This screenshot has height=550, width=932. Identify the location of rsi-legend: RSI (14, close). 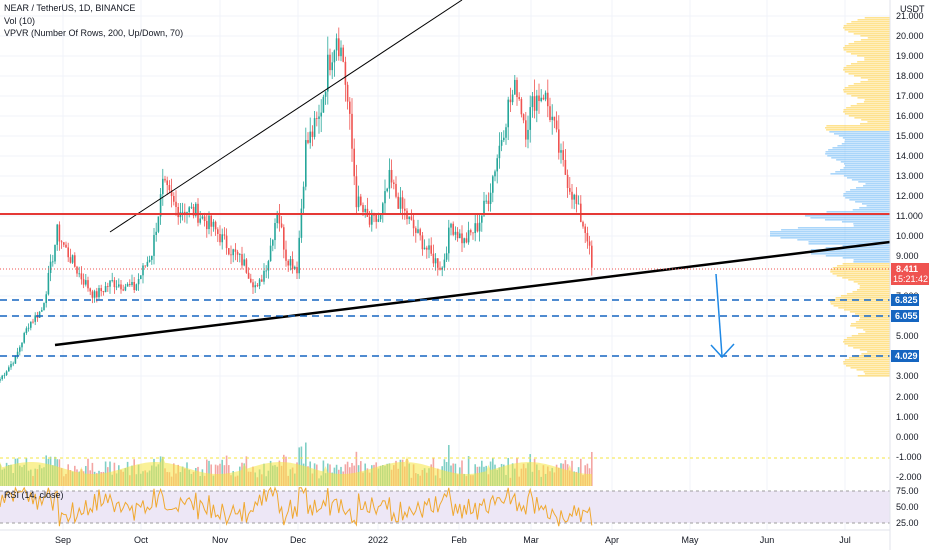
(34, 495).